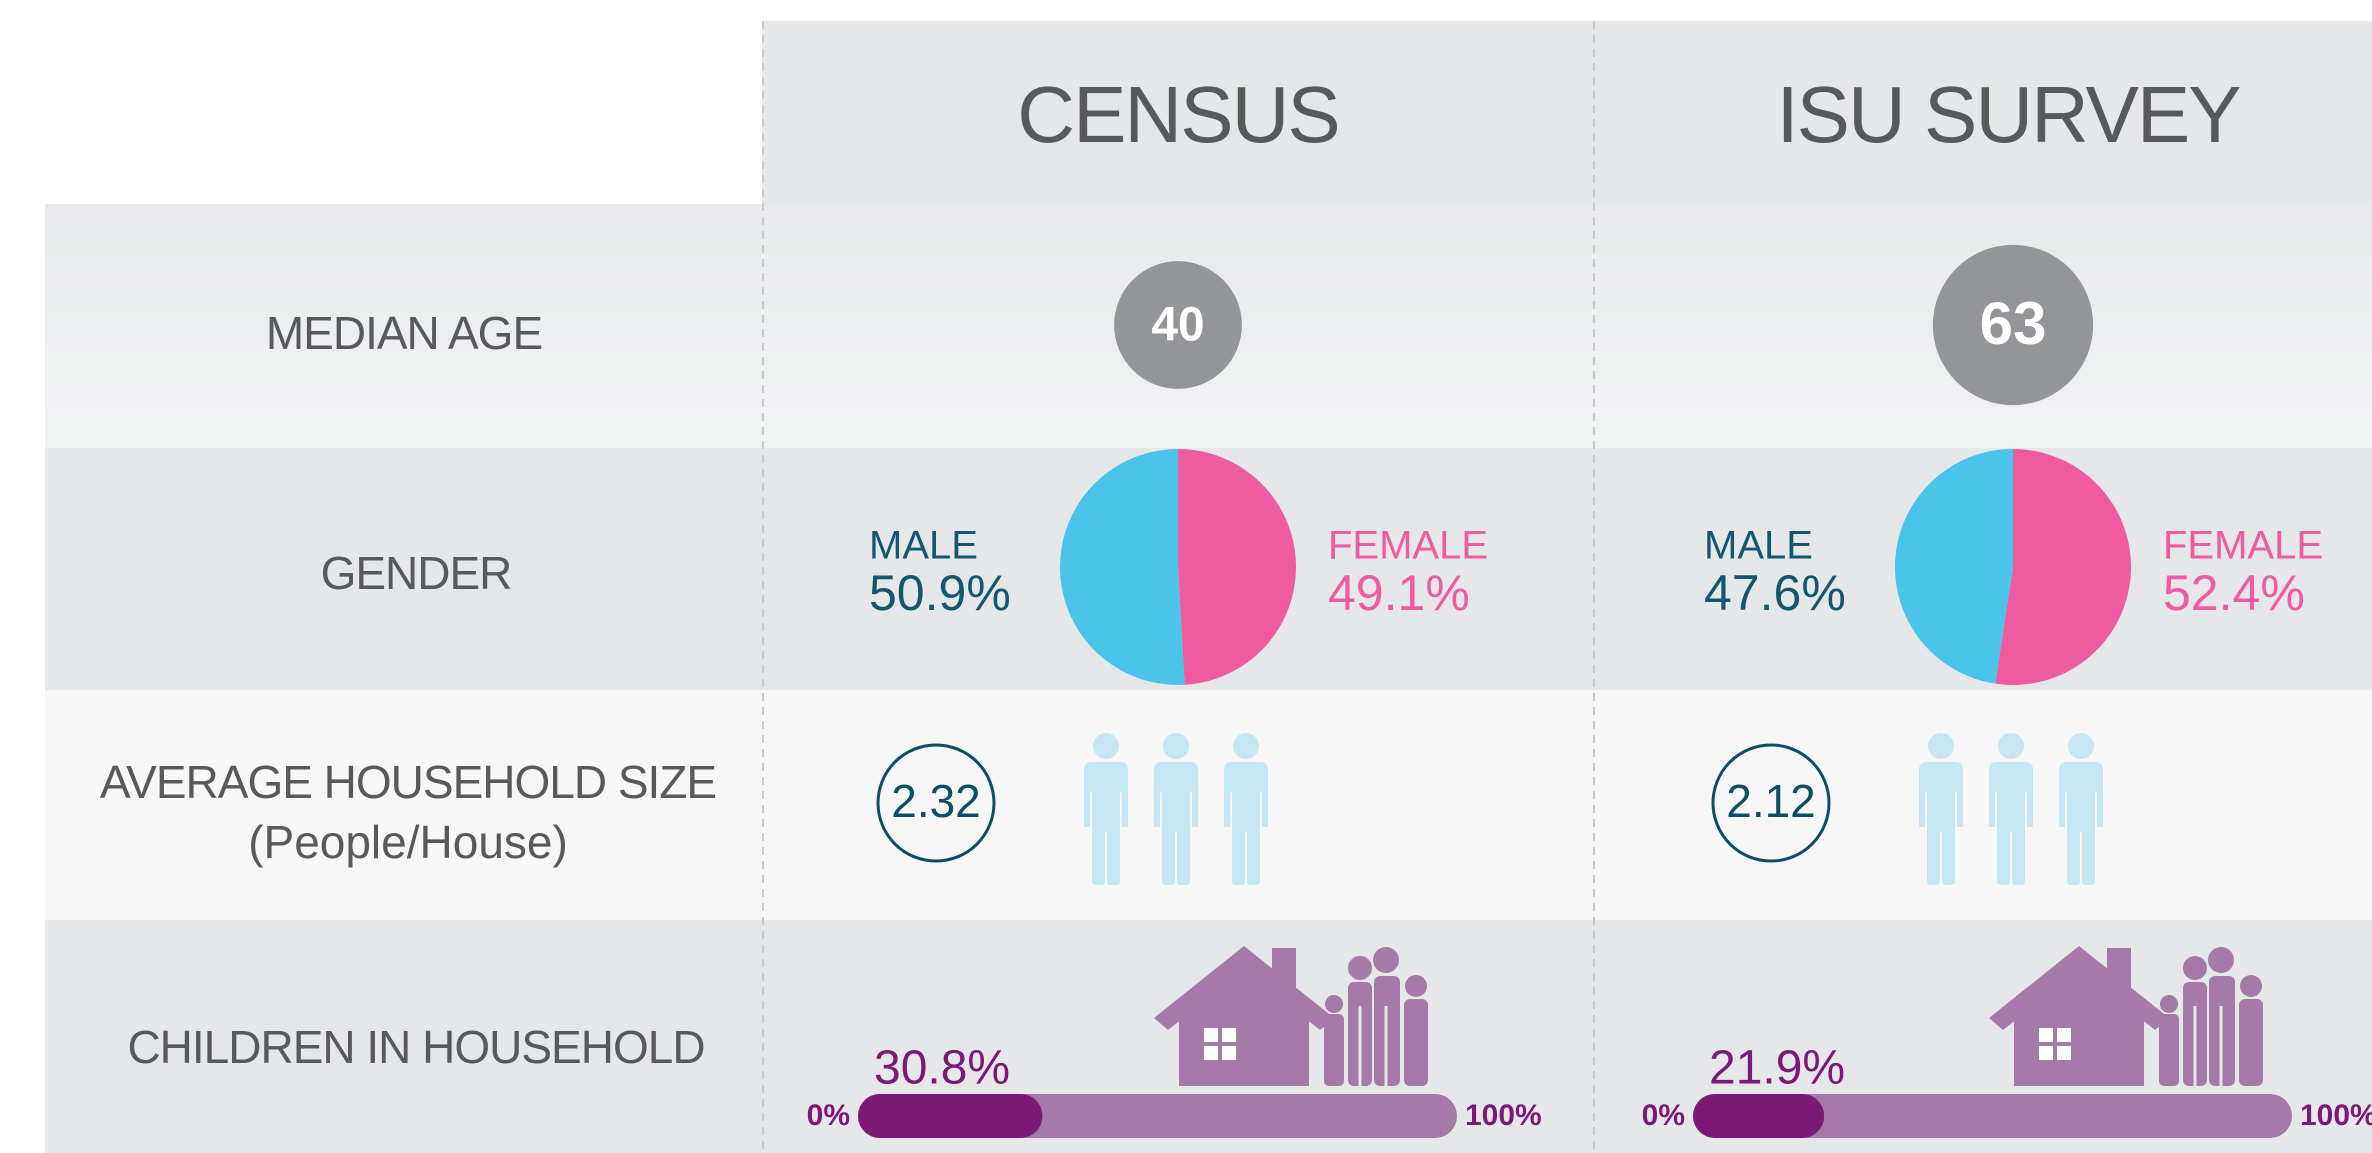  Describe the element at coordinates (415, 1047) in the screenshot. I see `row-label: CHILDREN IN HOUSEHOLD` at that location.